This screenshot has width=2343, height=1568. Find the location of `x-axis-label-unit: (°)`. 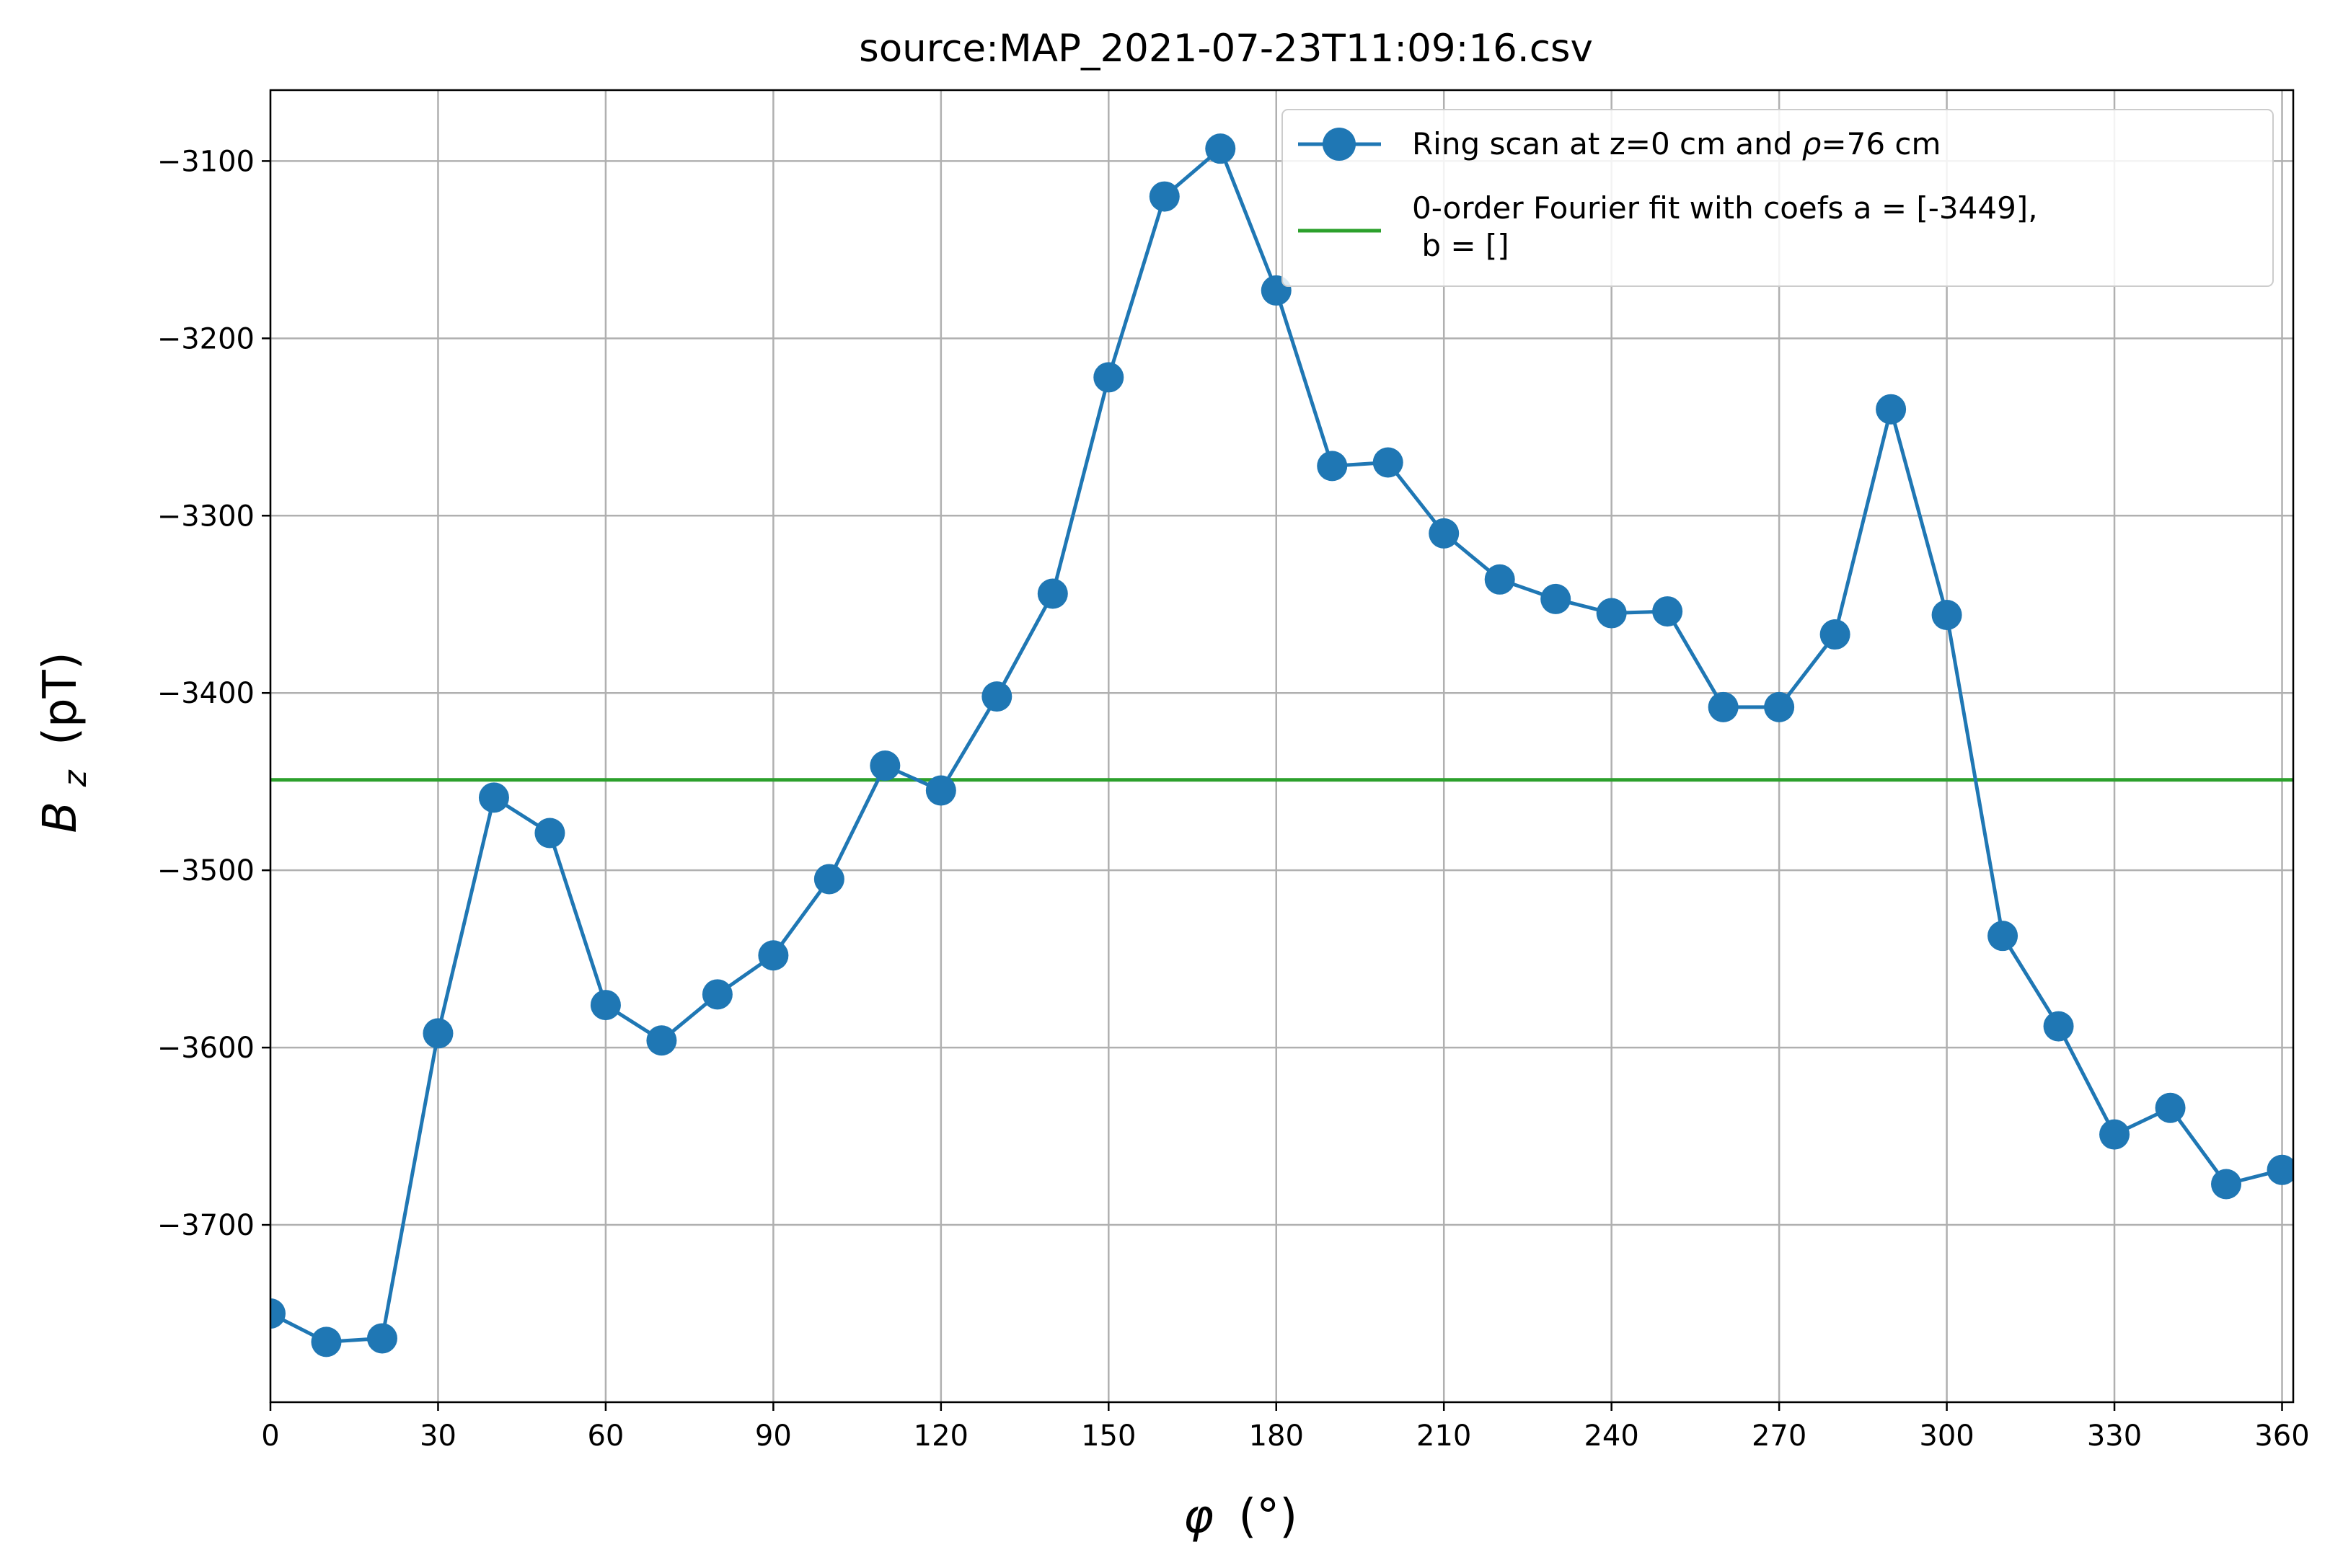

x-axis-label-unit: (°) is located at coordinates (1267, 1516).